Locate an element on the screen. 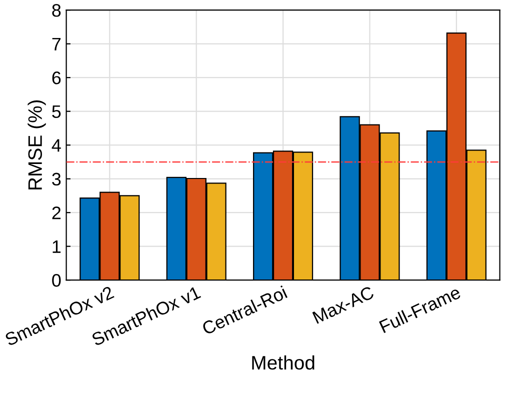 The height and width of the screenshot is (403, 510). y-tick-label: 3 is located at coordinates (56, 179).